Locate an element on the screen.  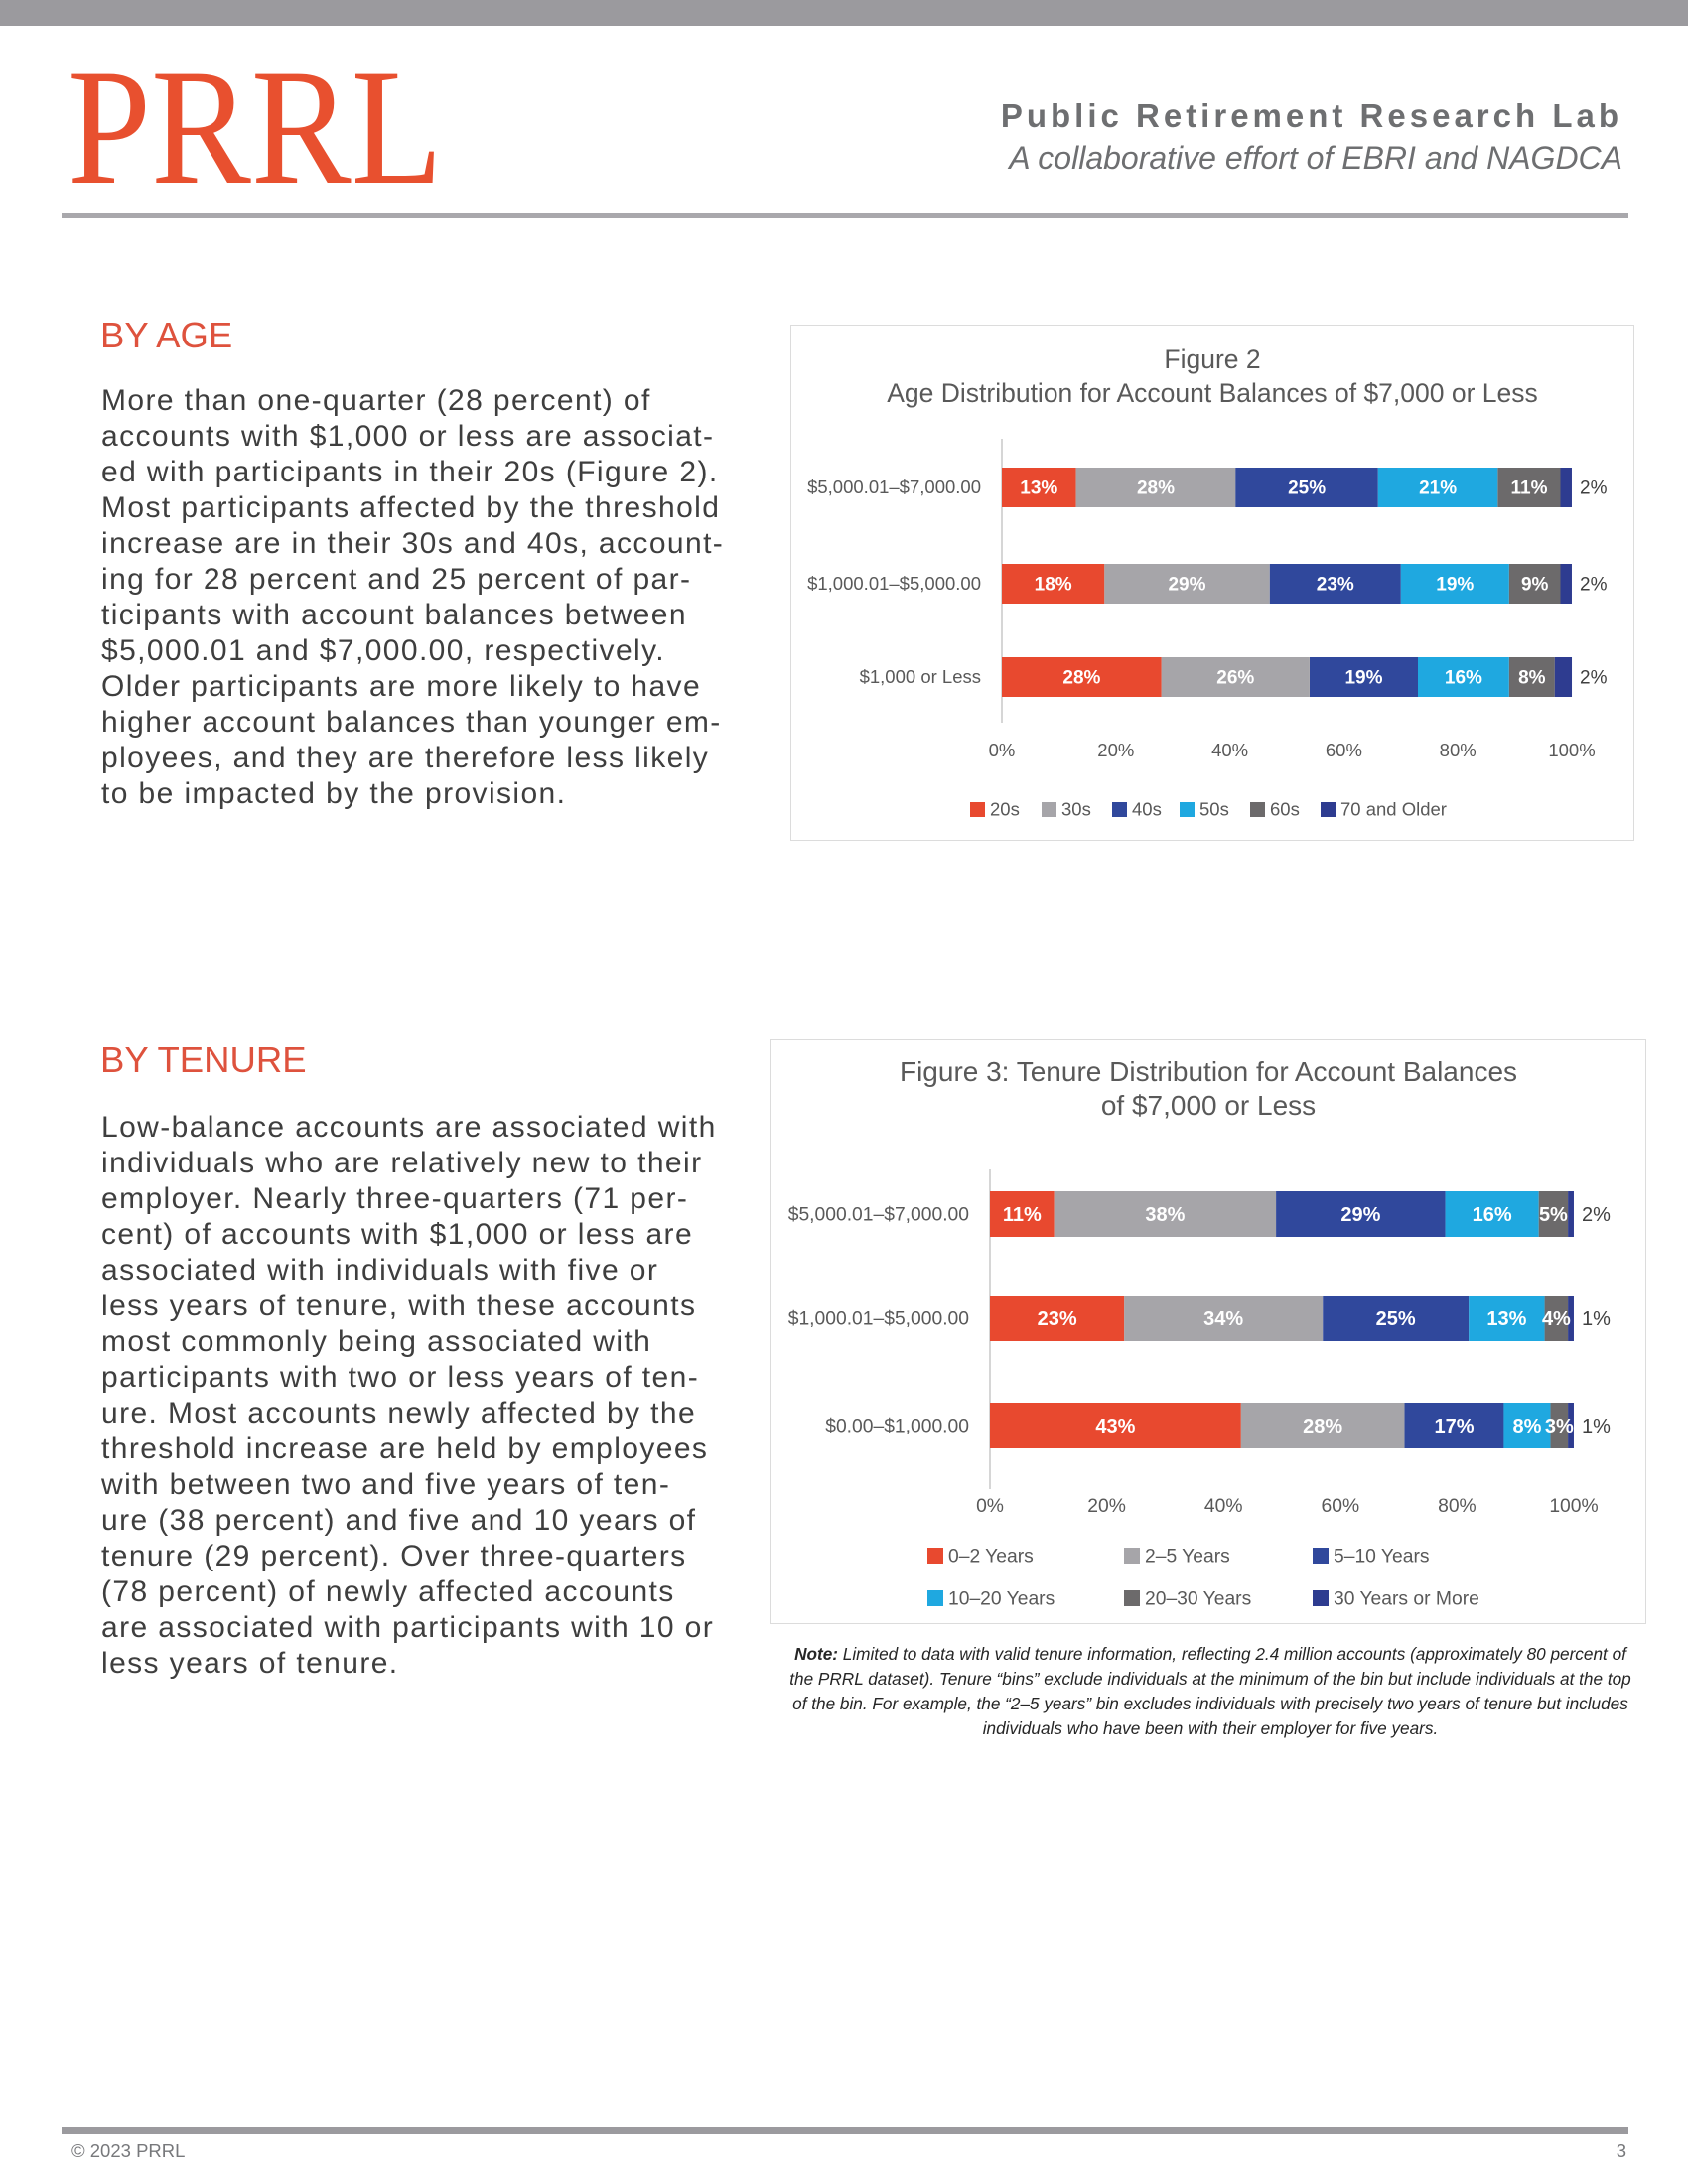
svg-text: 60s is located at coordinates (1285, 809).